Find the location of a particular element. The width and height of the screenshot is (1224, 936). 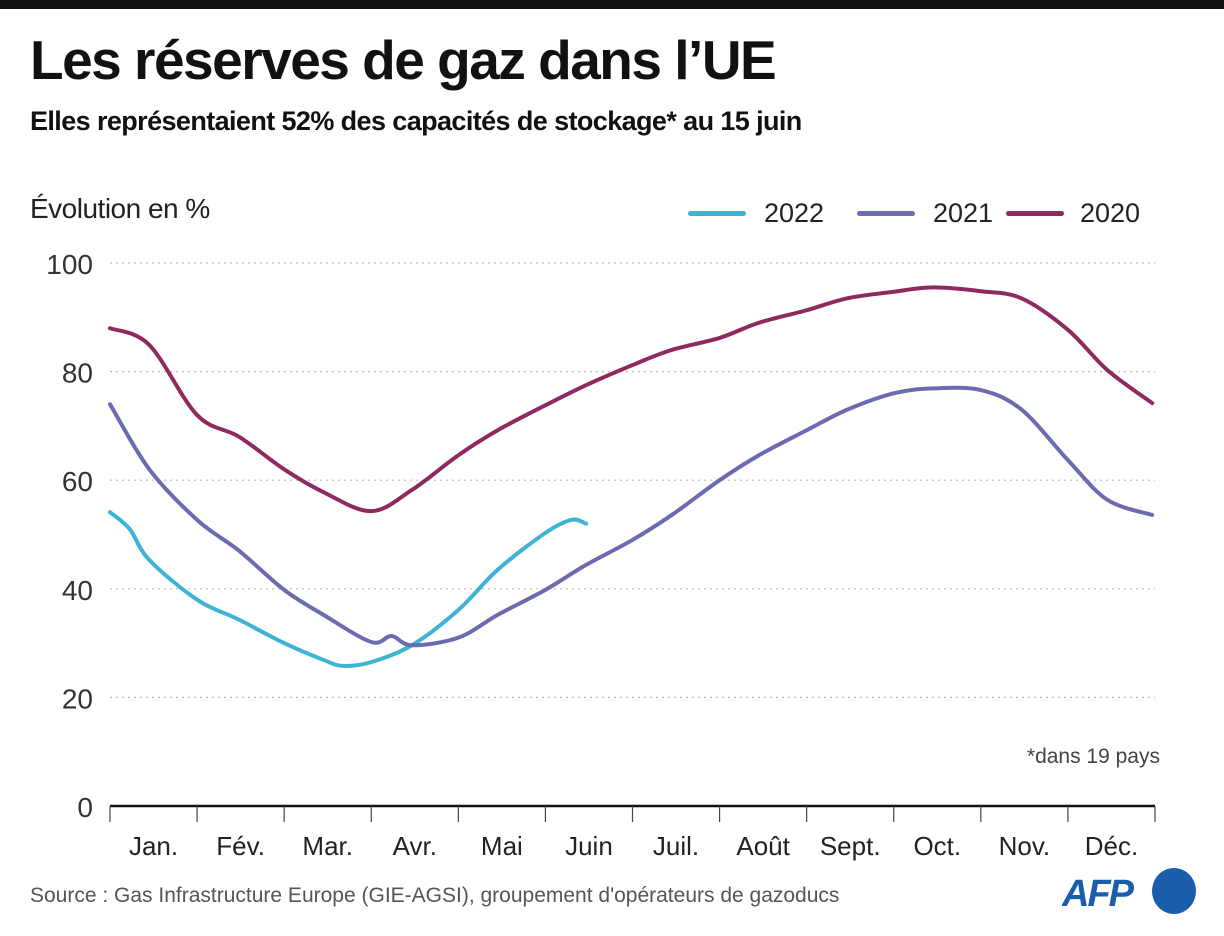

y-tick-label: 20 is located at coordinates (77, 698).